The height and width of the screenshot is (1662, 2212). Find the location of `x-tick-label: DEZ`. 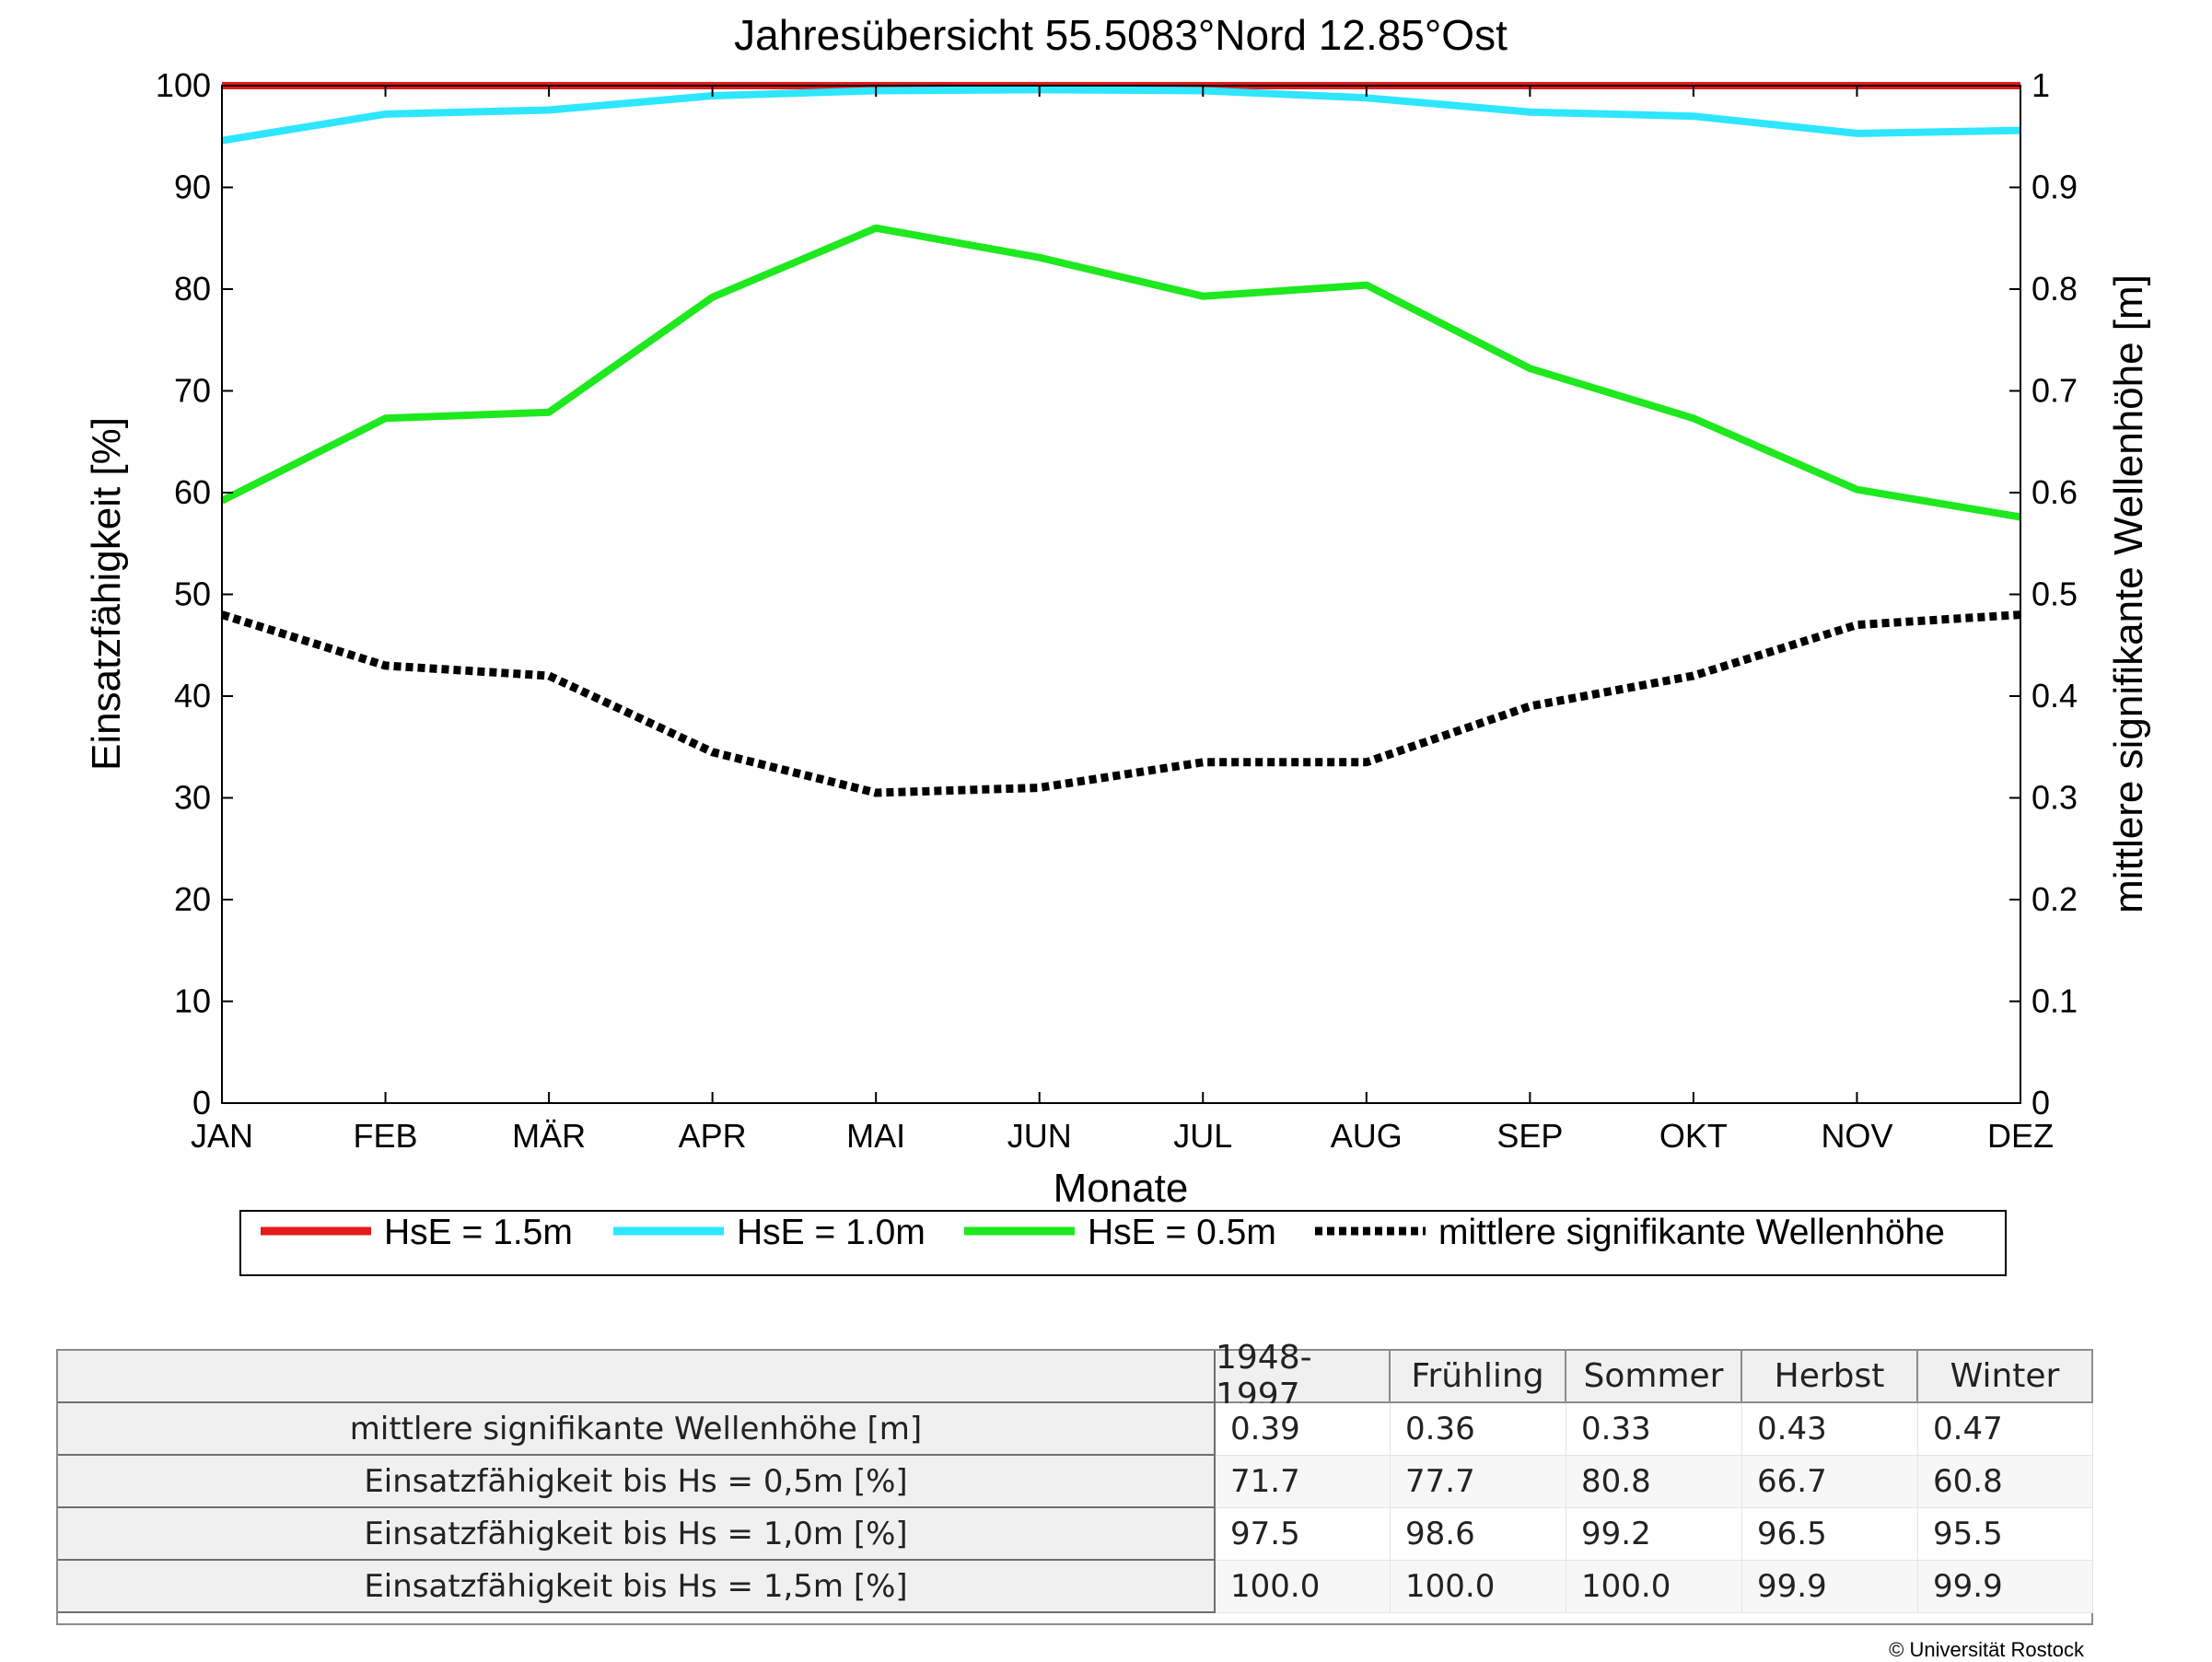

x-tick-label: DEZ is located at coordinates (2021, 1136).